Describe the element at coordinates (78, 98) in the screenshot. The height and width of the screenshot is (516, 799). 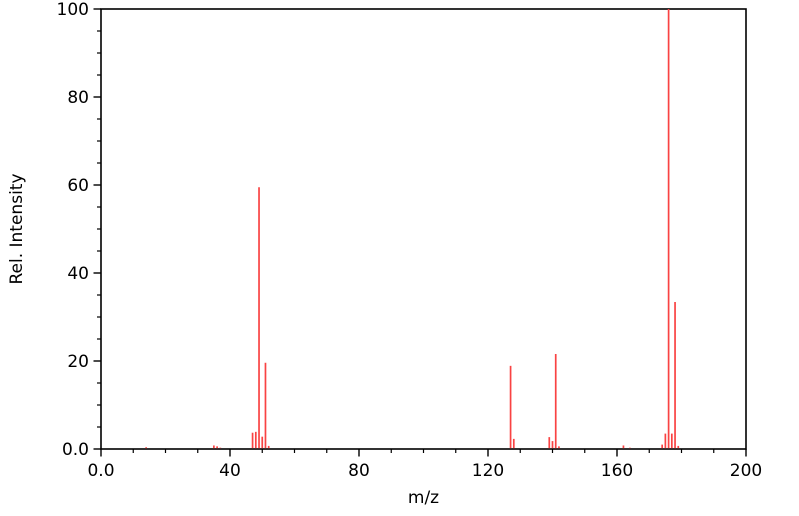
I see `y-axis-tick-label: 80` at that location.